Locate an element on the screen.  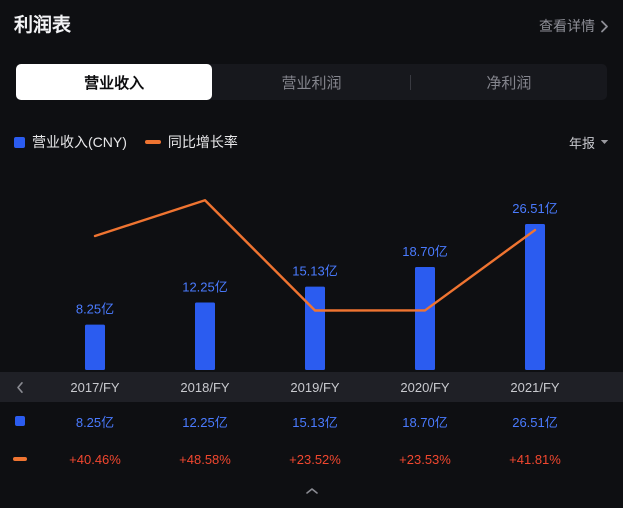
growth-dash-icon is located at coordinates (20, 459).